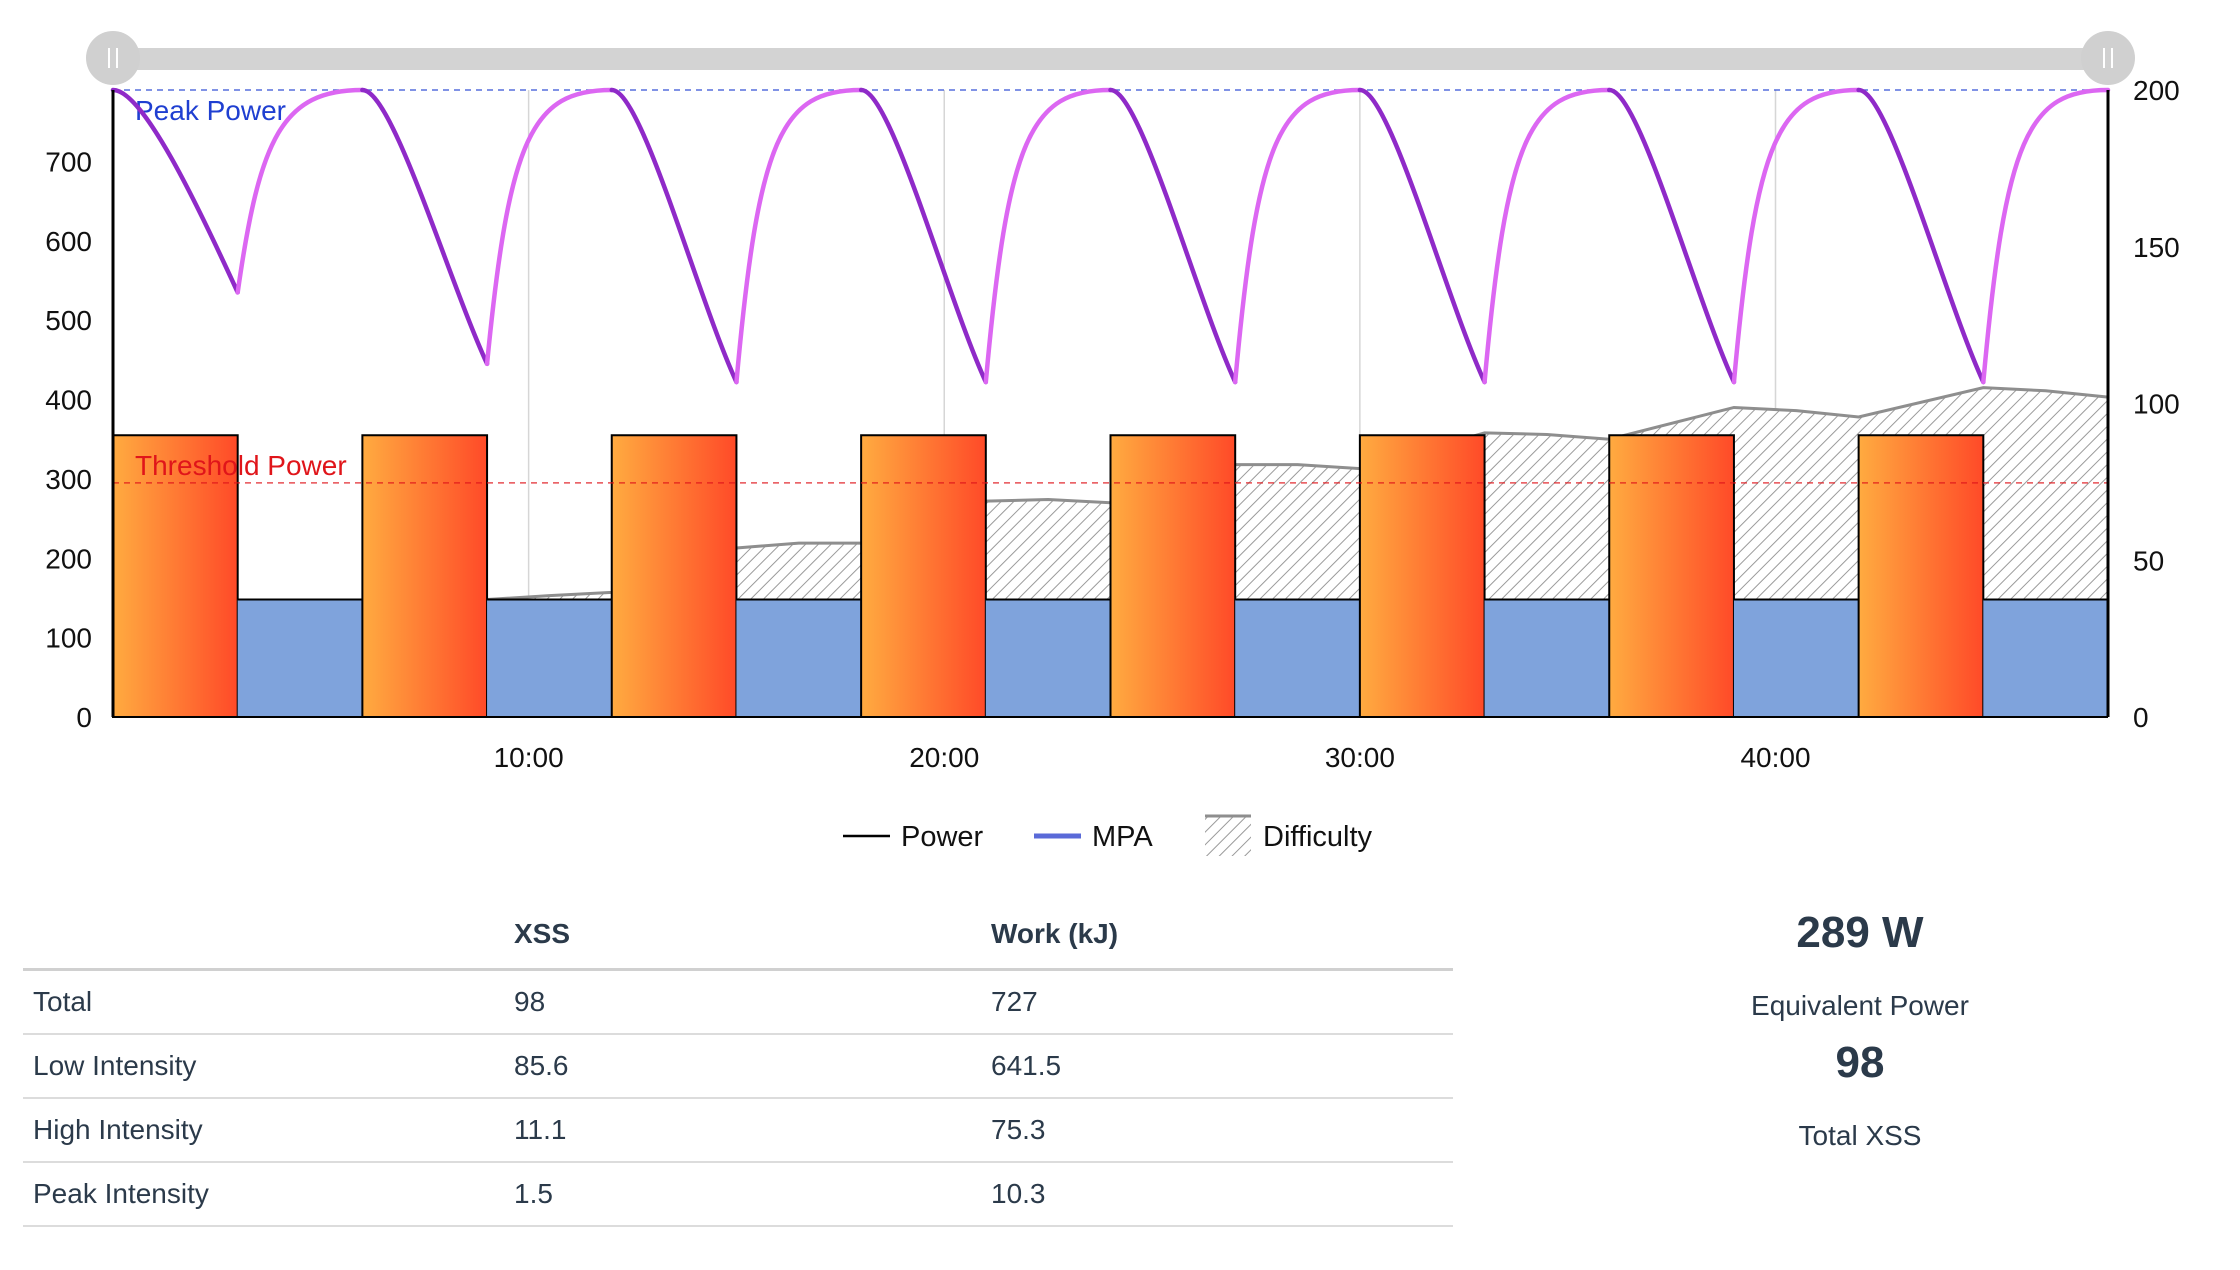 The image size is (2240, 1270). I want to click on y-tick-label-right: 200, so click(2156, 90).